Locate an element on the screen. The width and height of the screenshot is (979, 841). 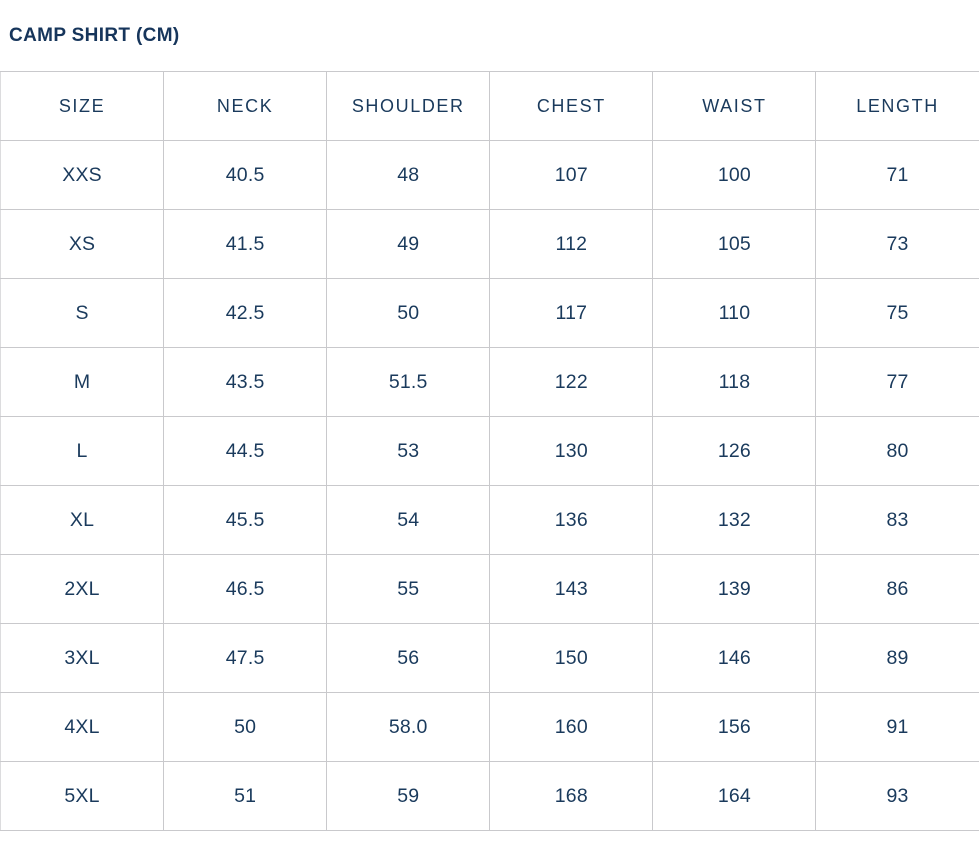
table-row: 3XL 47.5 56 150 146 89 is located at coordinates (489, 658).